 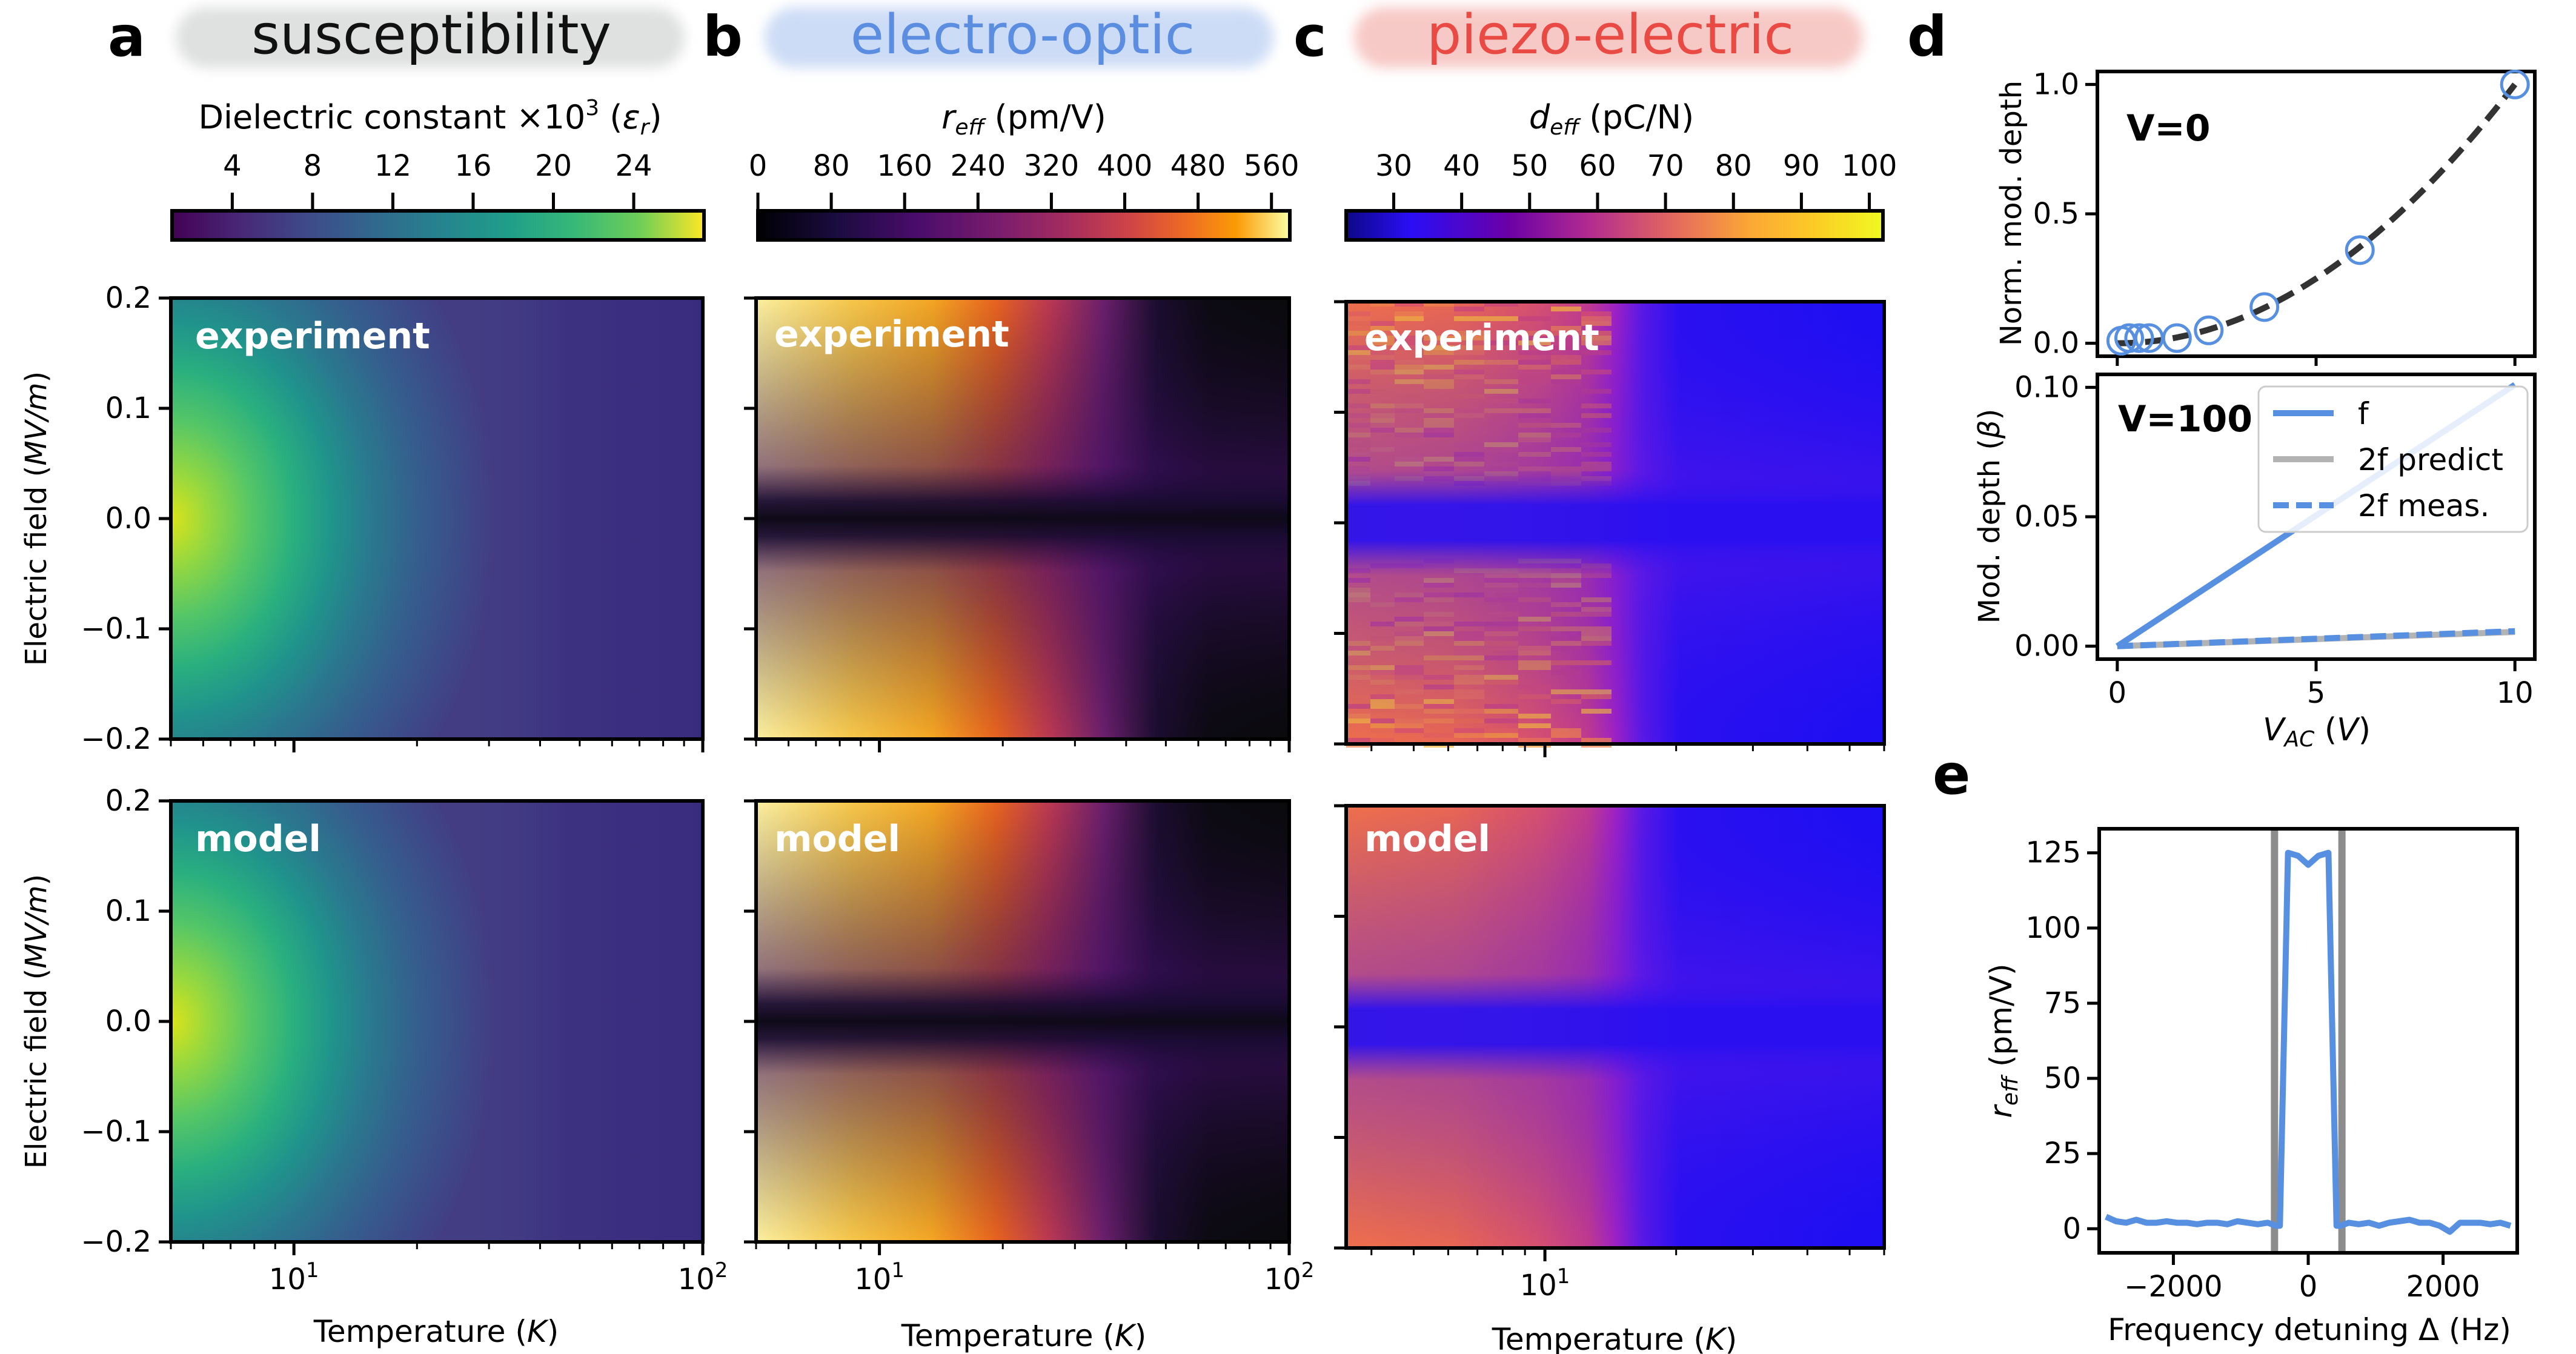 I want to click on panel-d-top-annotation: V=0, so click(x=2168, y=129).